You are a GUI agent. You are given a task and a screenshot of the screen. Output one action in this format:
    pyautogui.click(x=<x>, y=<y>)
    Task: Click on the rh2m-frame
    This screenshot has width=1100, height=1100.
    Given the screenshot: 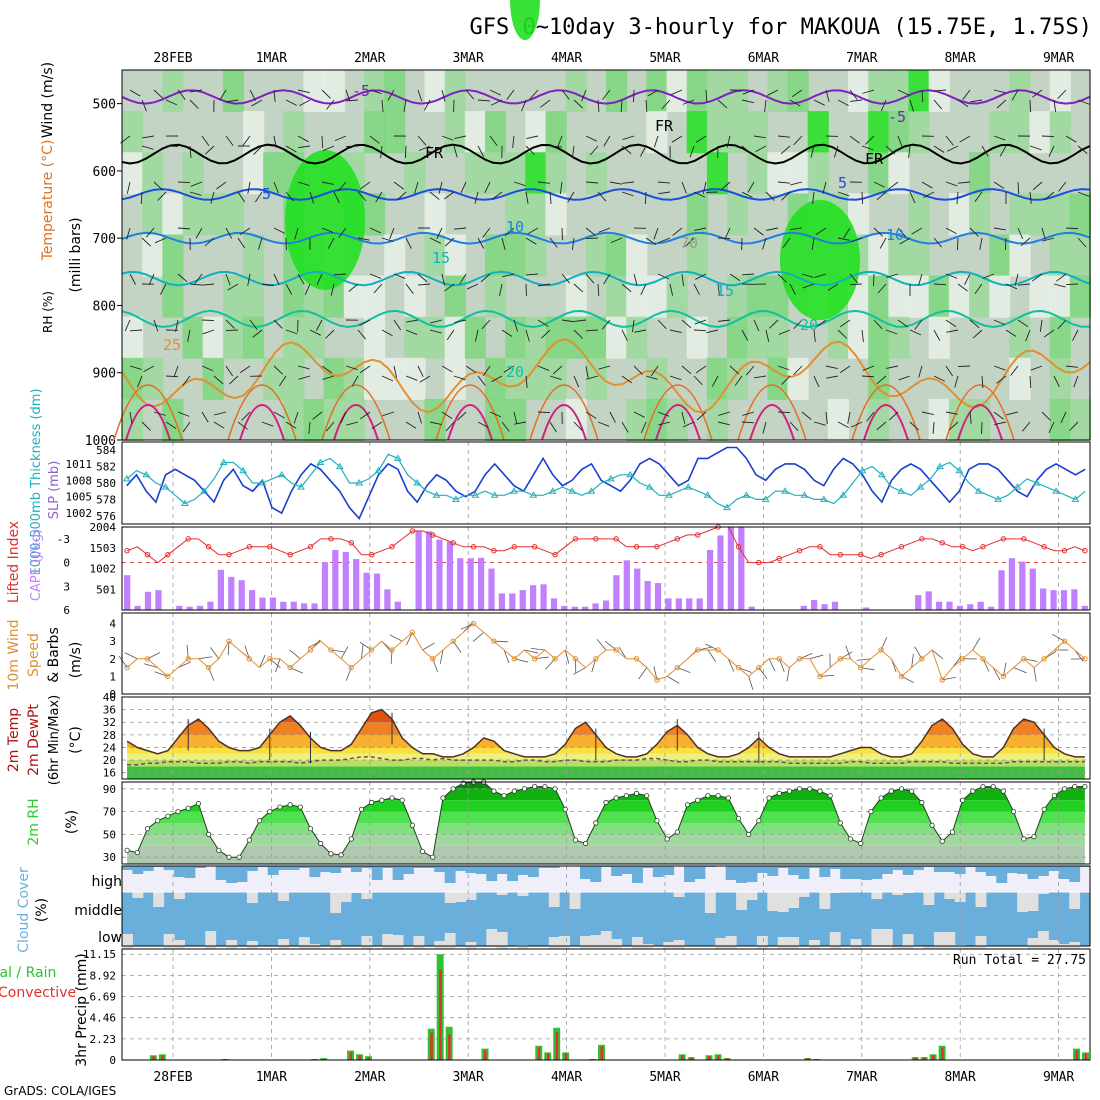 What is the action you would take?
    pyautogui.click(x=606, y=823)
    